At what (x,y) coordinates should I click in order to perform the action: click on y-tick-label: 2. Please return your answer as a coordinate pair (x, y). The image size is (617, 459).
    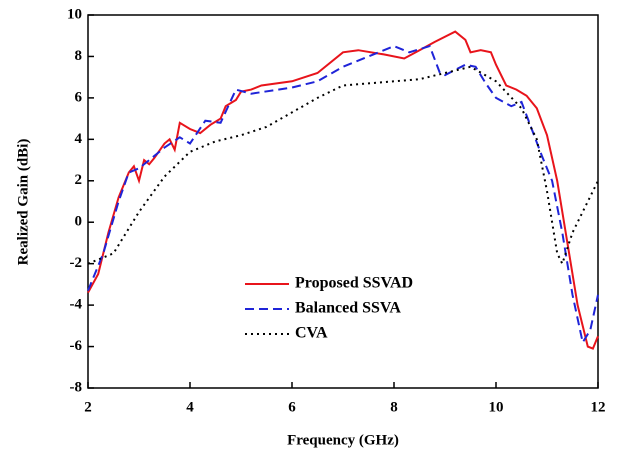
    Looking at the image, I should click on (79, 180).